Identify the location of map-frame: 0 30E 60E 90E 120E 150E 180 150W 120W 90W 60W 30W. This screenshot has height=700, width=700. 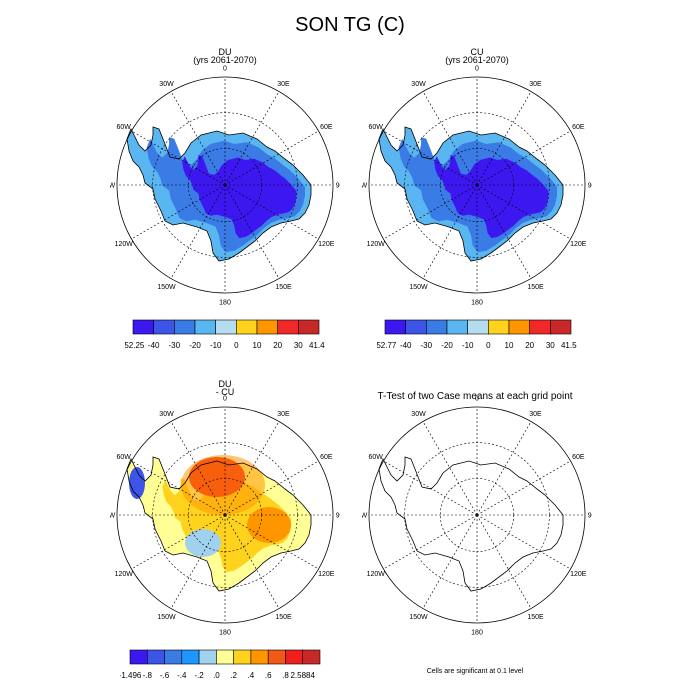
(225, 516).